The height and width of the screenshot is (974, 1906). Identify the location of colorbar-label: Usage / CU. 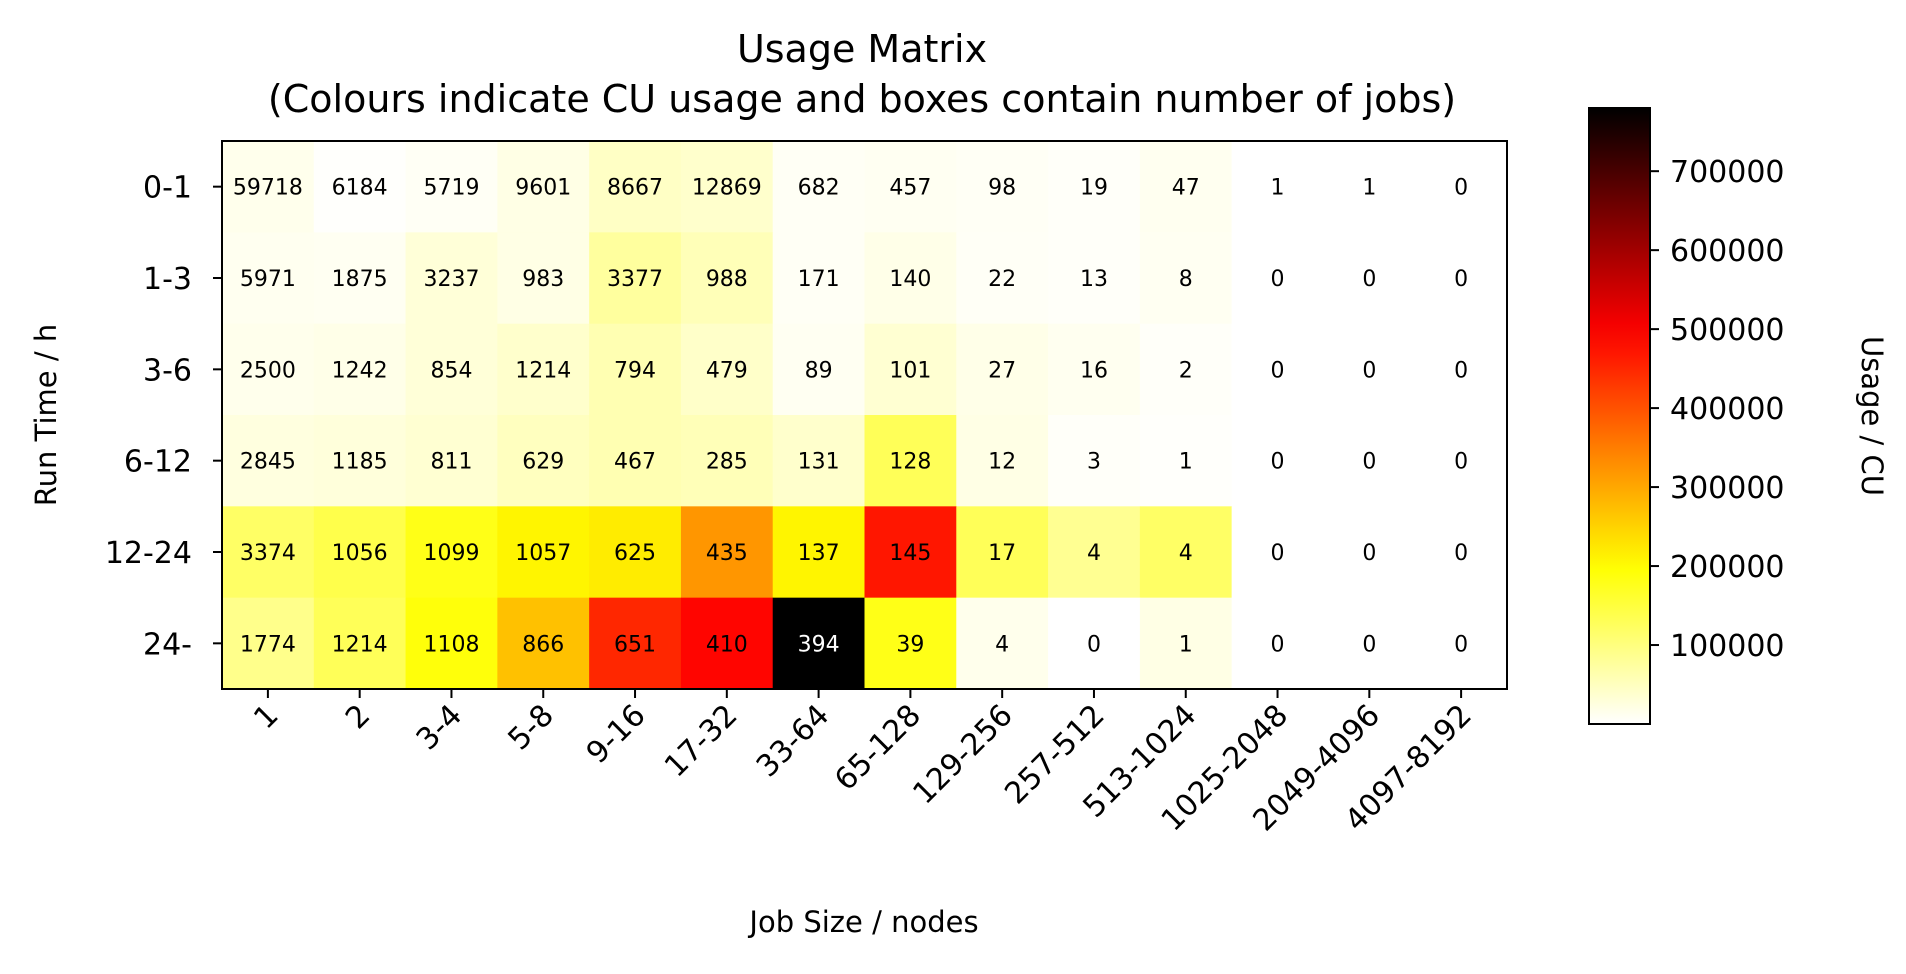
(1872, 416).